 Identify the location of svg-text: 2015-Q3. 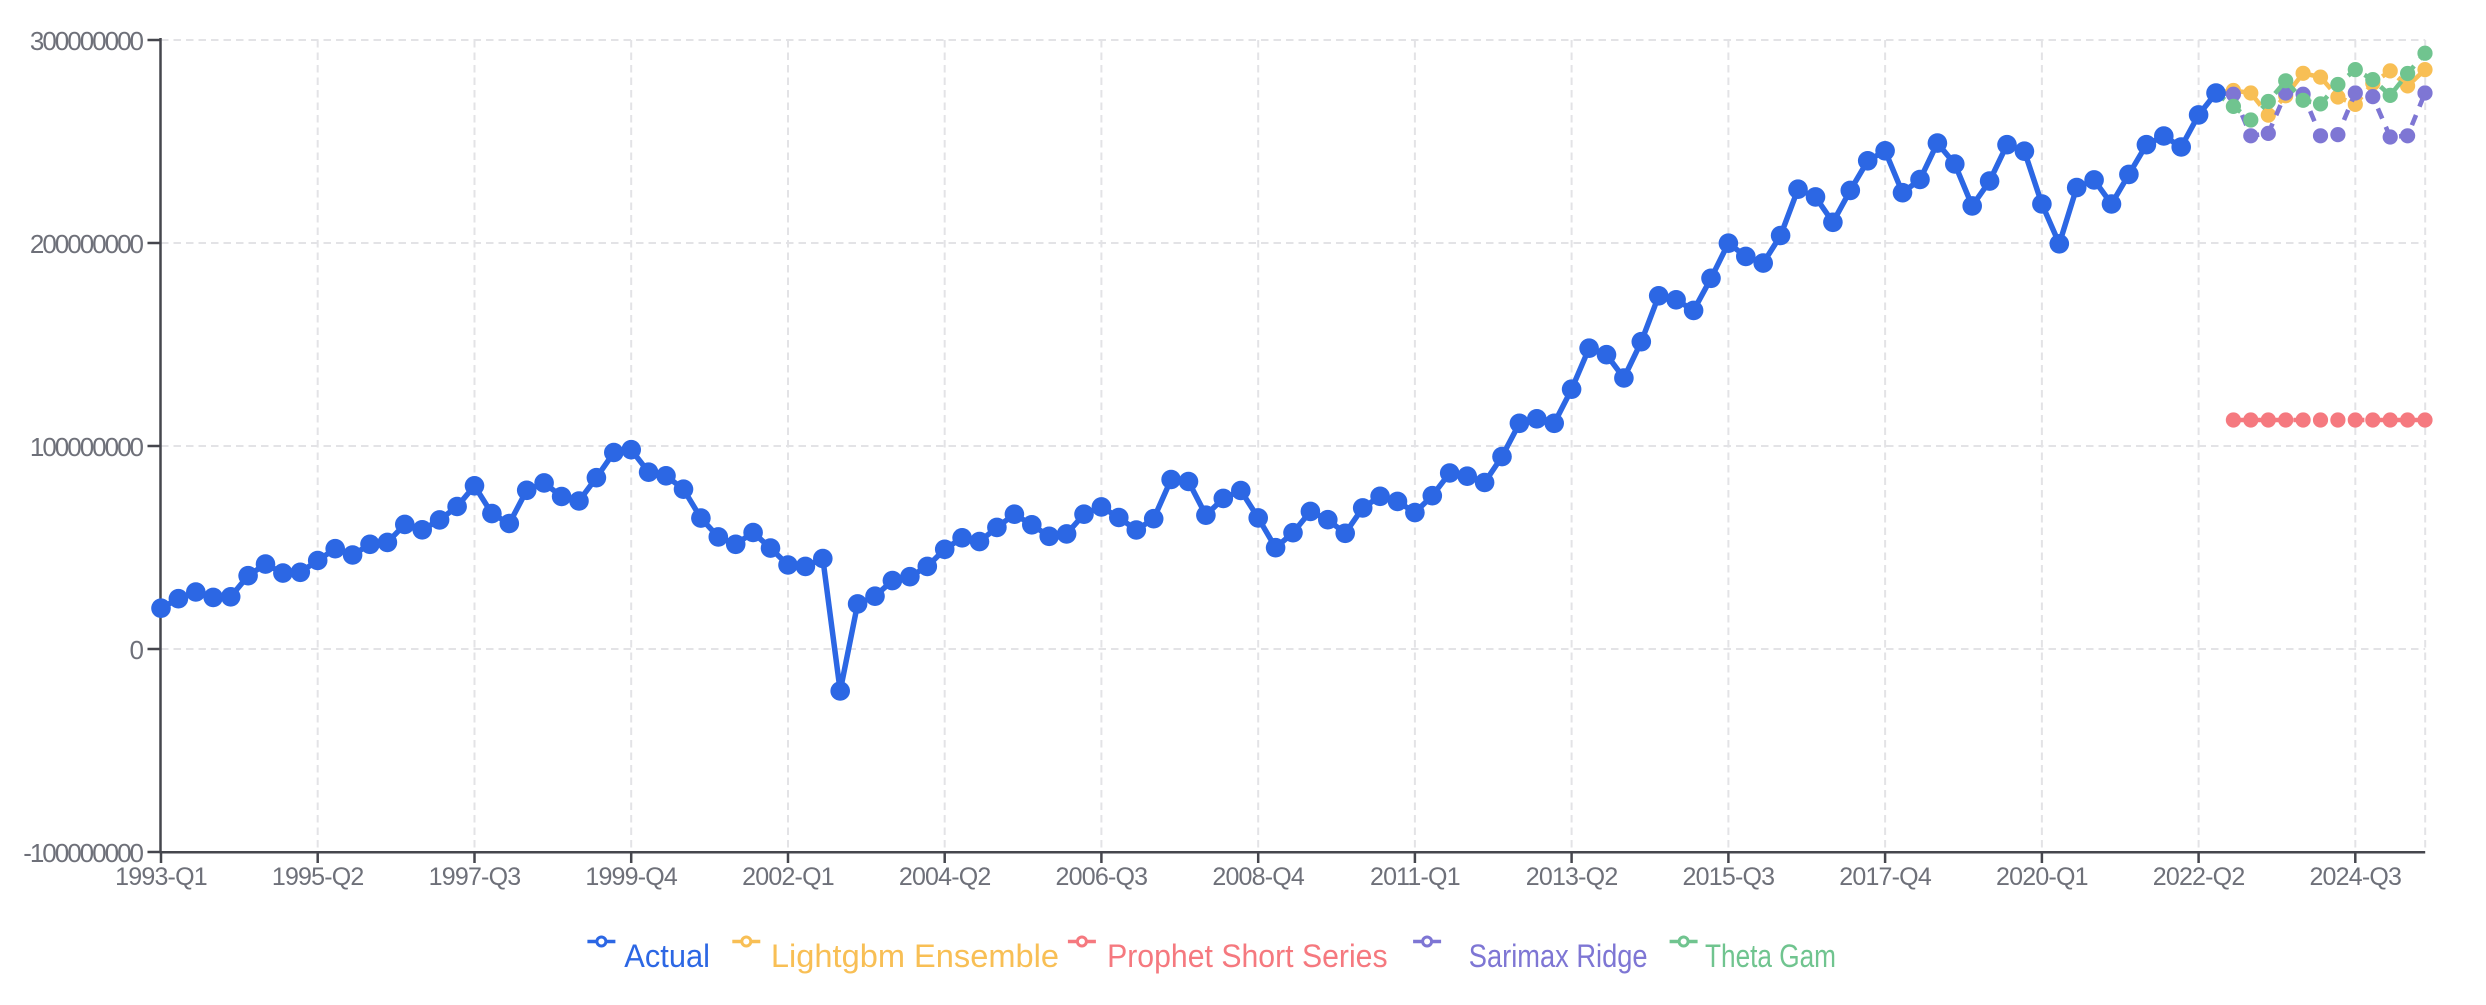
(1729, 877).